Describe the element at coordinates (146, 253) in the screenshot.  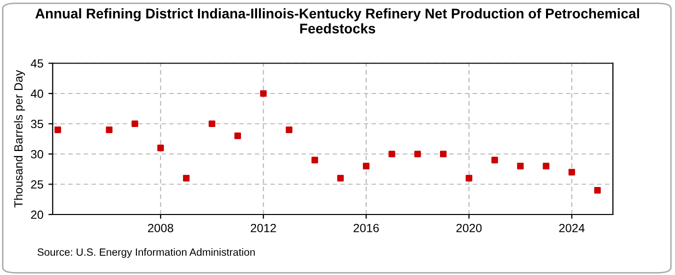
I see `source-note: Source: U.S. Energy Information Administration` at that location.